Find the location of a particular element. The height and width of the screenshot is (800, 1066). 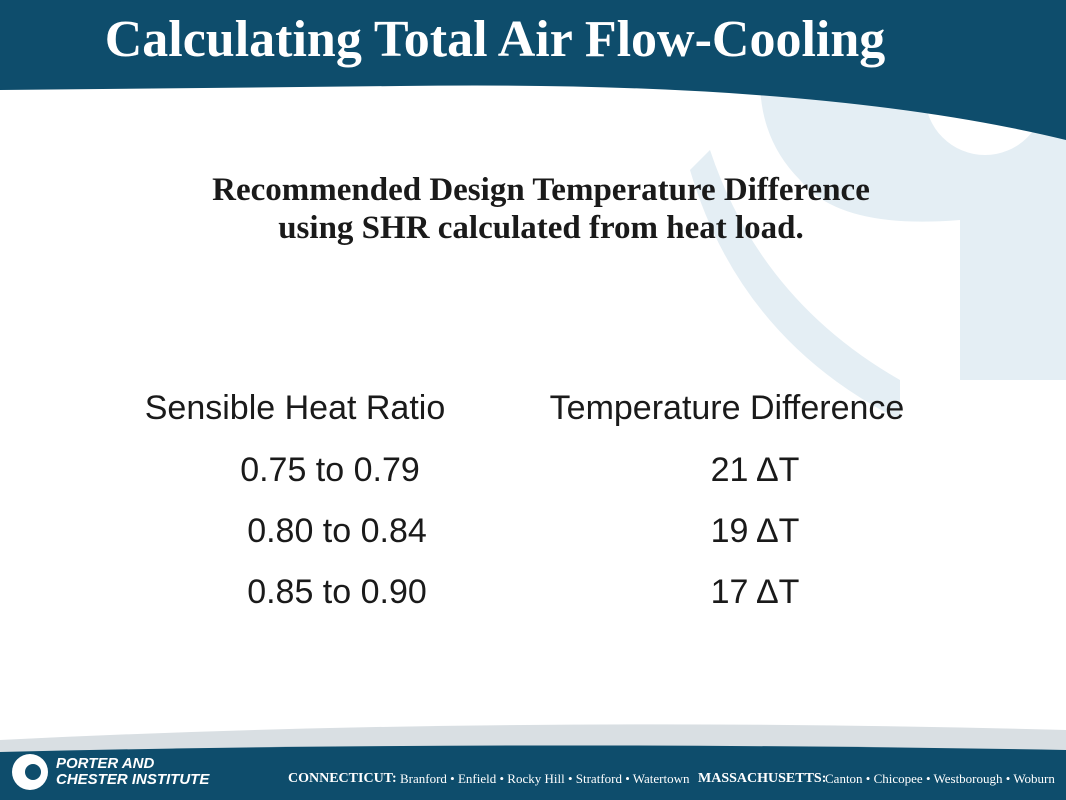

town-list: Canton • Chicopee • Westborough • Woburn is located at coordinates (940, 778).